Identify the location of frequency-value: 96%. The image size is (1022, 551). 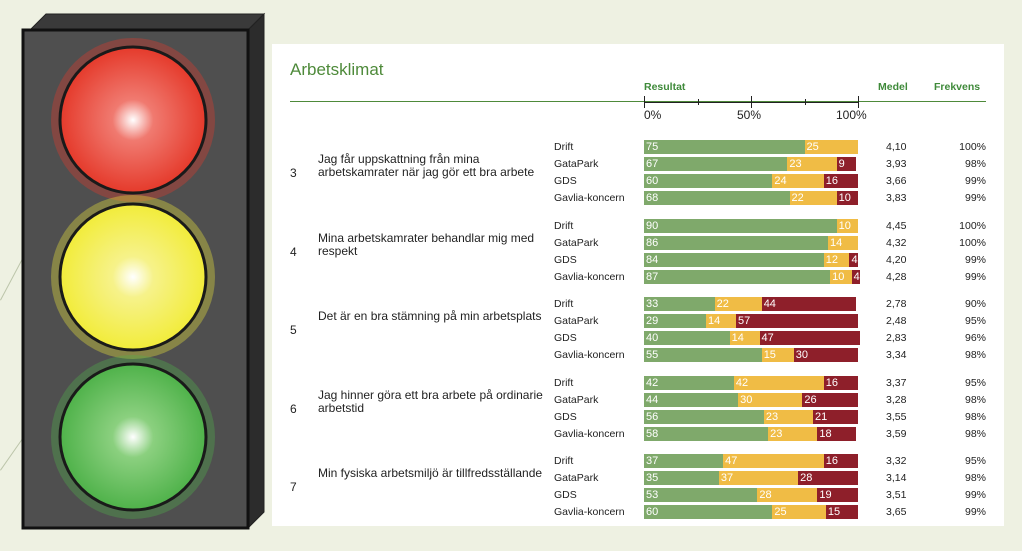
(975, 338).